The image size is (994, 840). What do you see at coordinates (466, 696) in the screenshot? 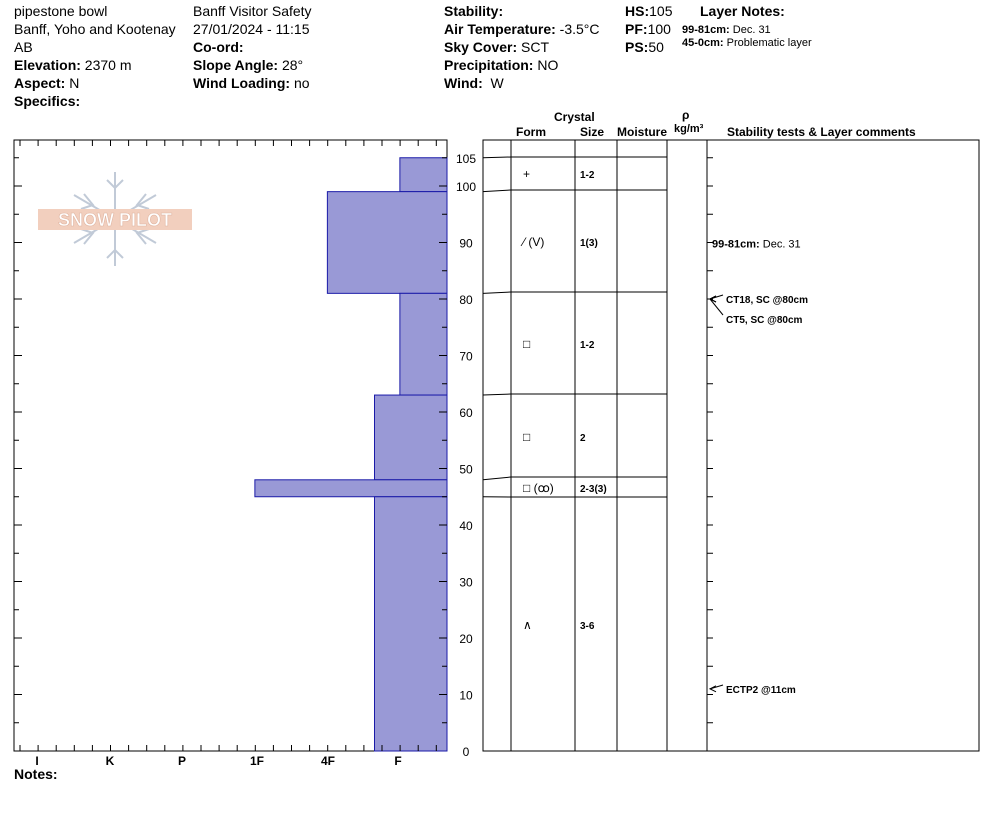
I see `height-label: 10` at bounding box center [466, 696].